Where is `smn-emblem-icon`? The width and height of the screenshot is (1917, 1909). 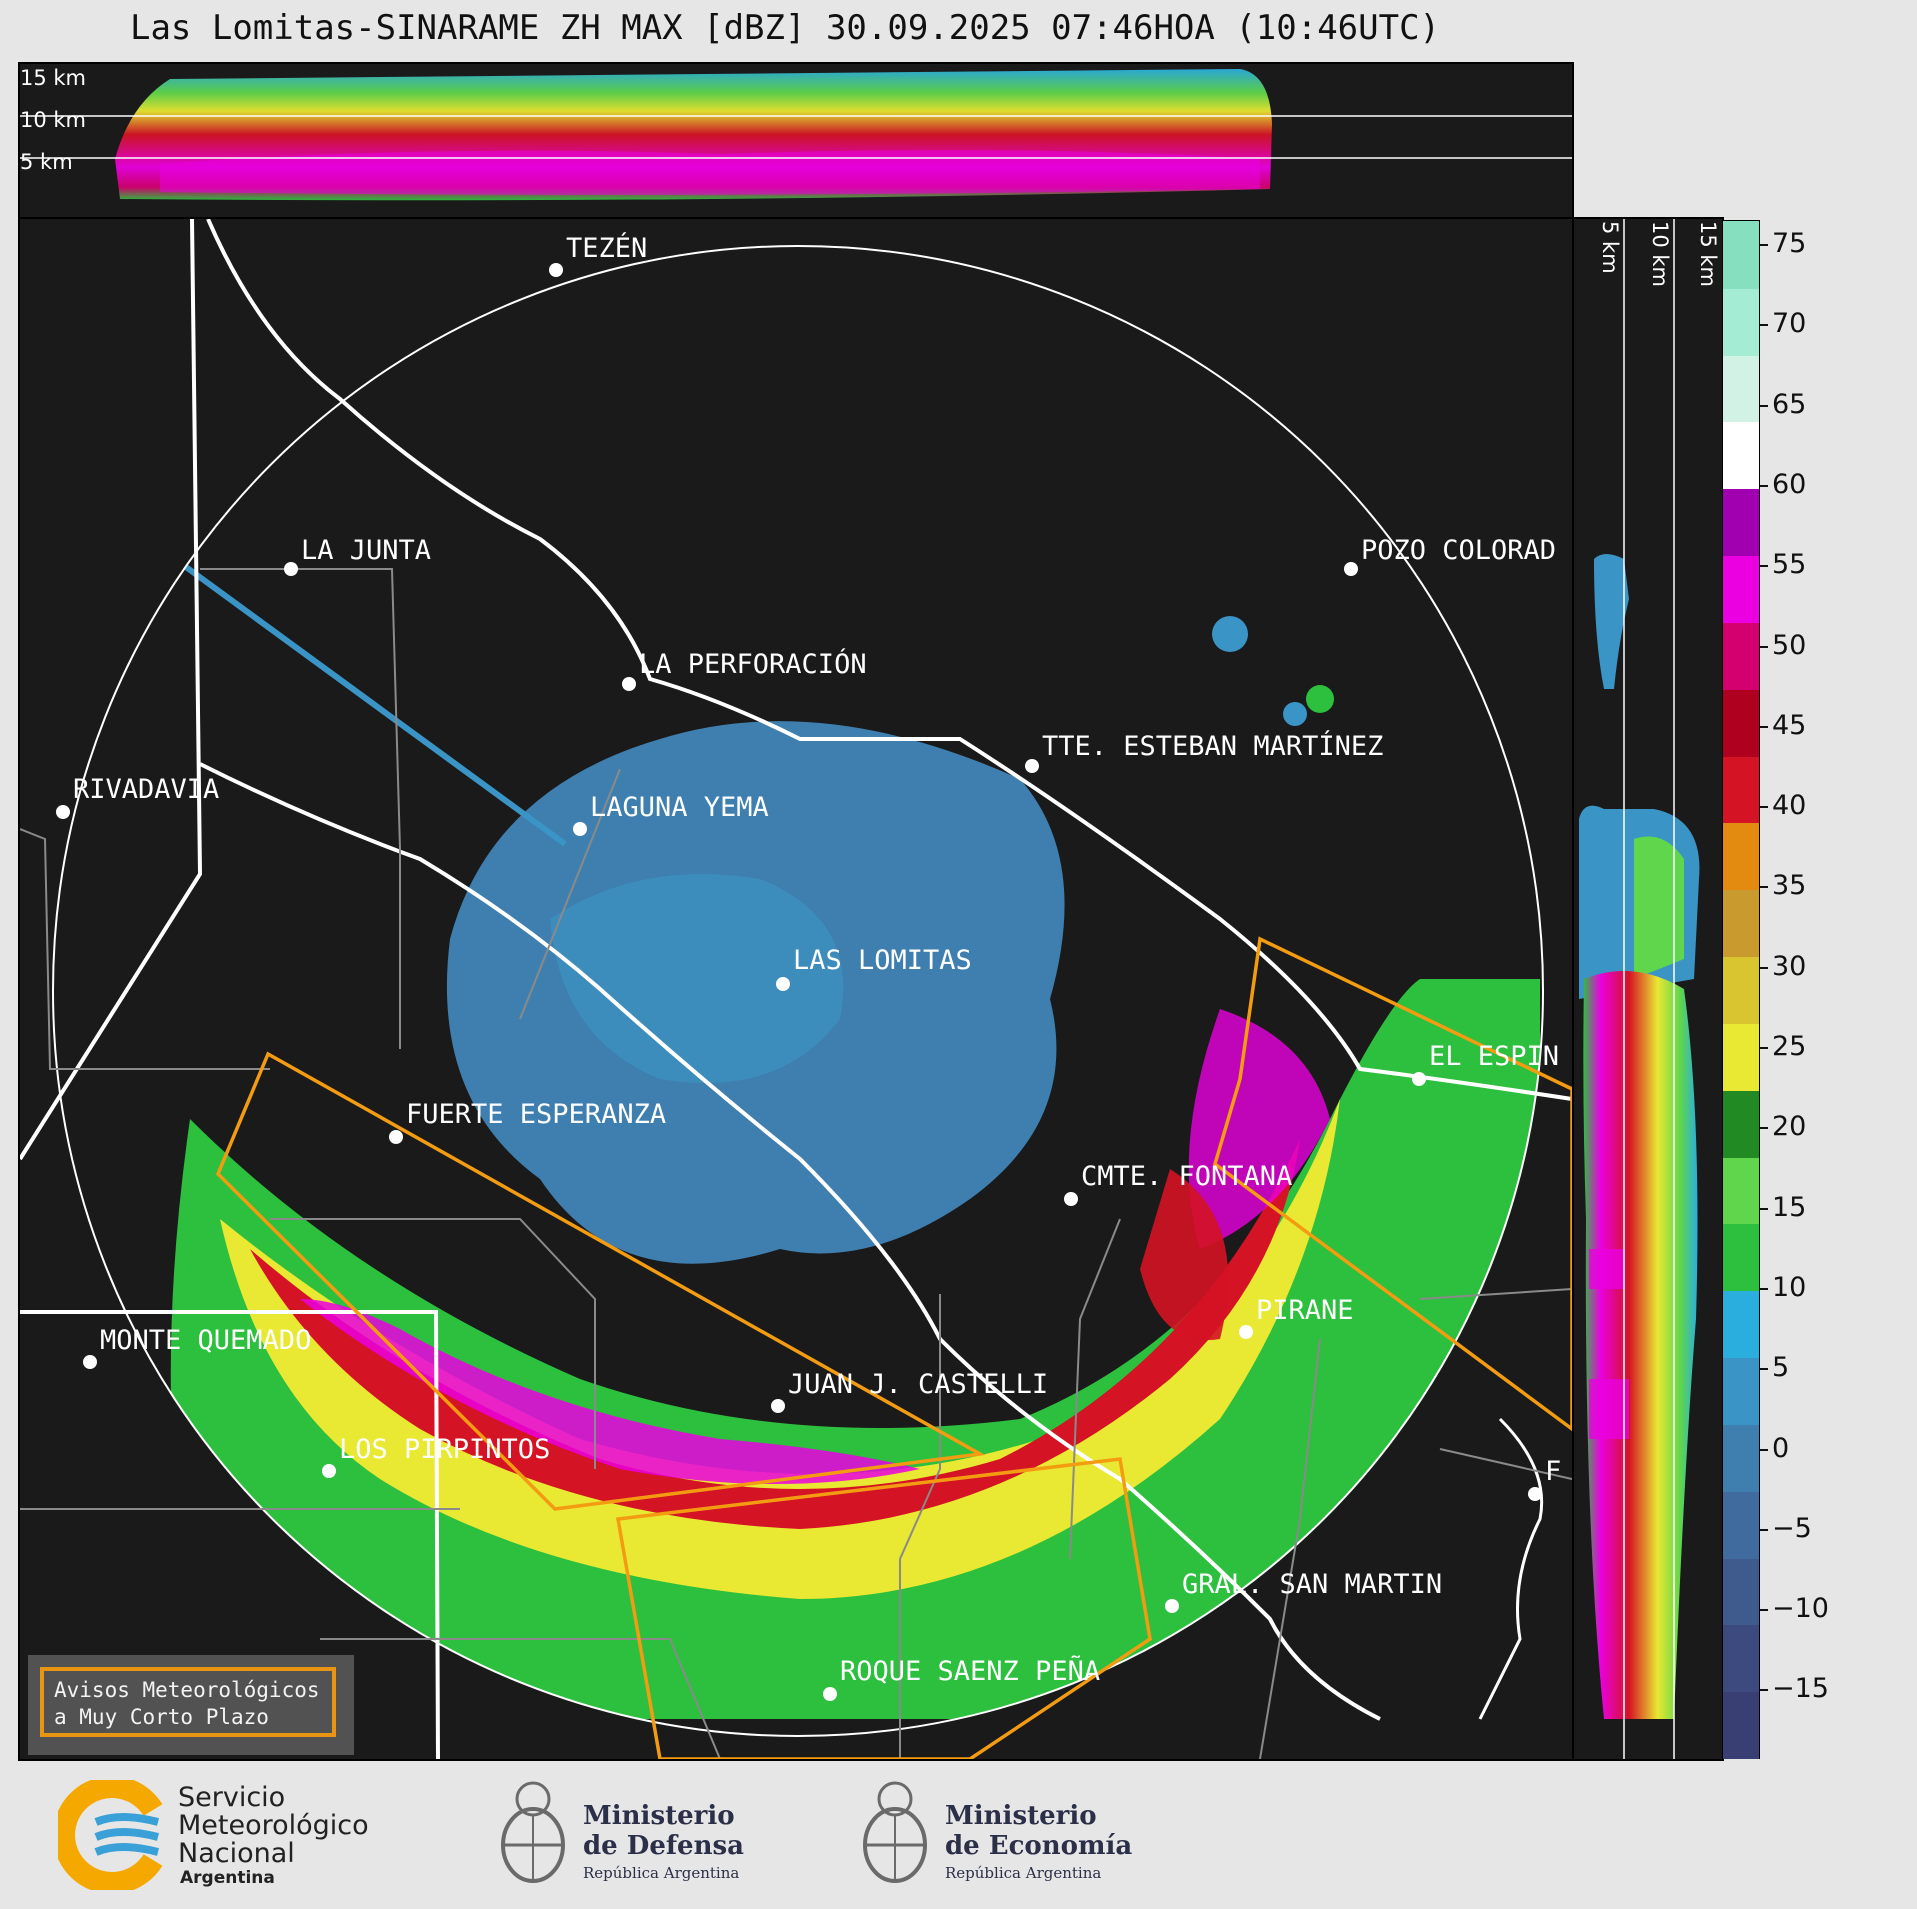
smn-emblem-icon is located at coordinates (110, 1835).